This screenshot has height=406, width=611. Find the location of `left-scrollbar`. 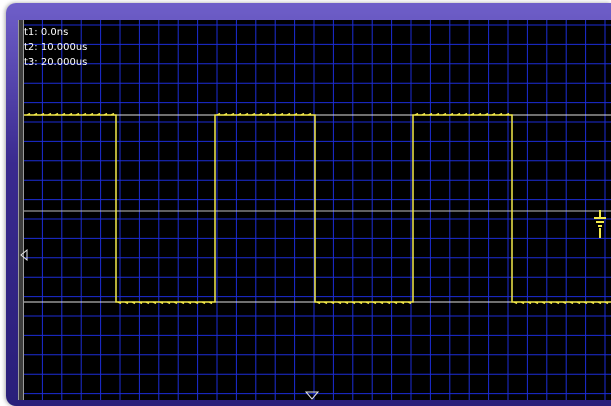

left-scrollbar is located at coordinates (21, 210).